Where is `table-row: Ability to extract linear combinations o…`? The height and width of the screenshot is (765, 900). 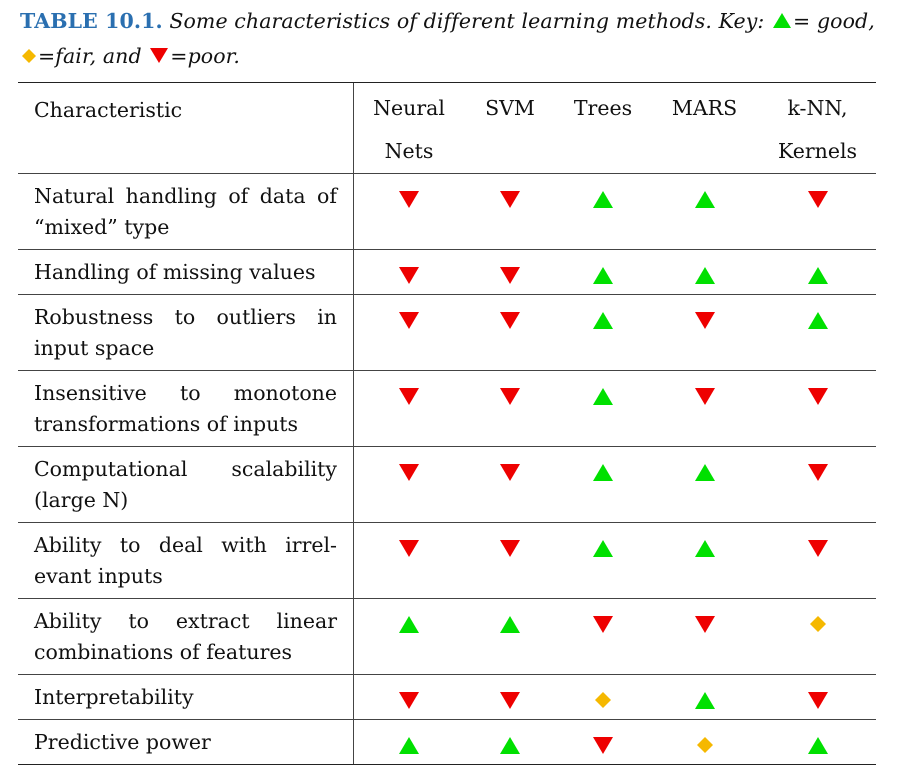
table-row: Ability to extract linear combinations o… is located at coordinates (447, 637).